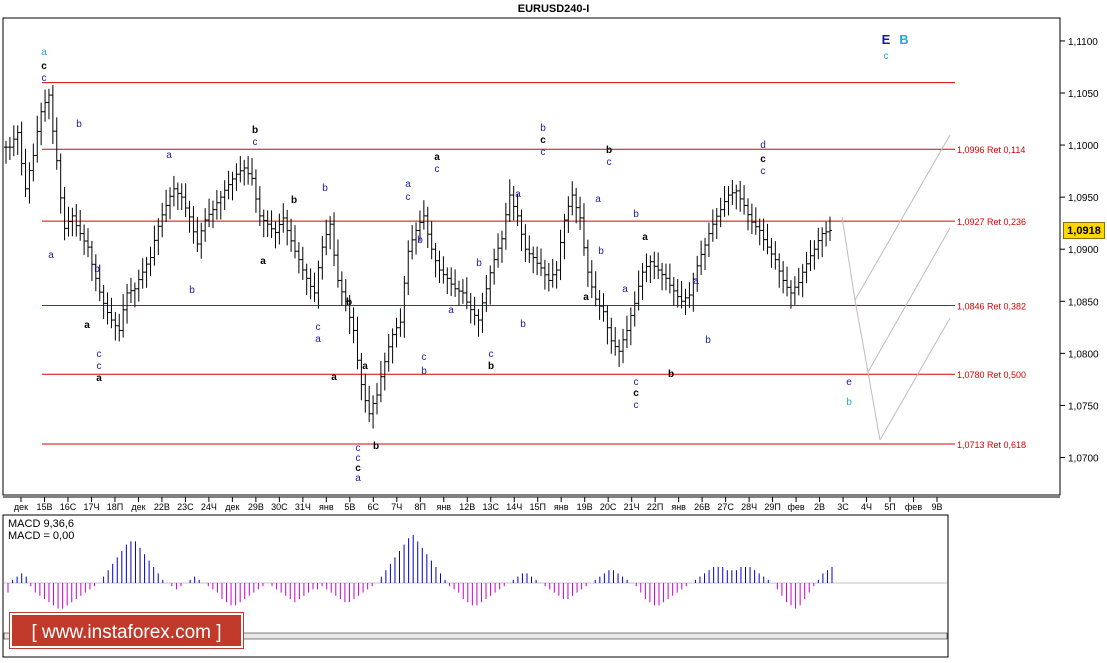 Image resolution: width=1107 pixels, height=663 pixels. Describe the element at coordinates (1083, 459) in the screenshot. I see `y-tick-label: 1,0700` at that location.